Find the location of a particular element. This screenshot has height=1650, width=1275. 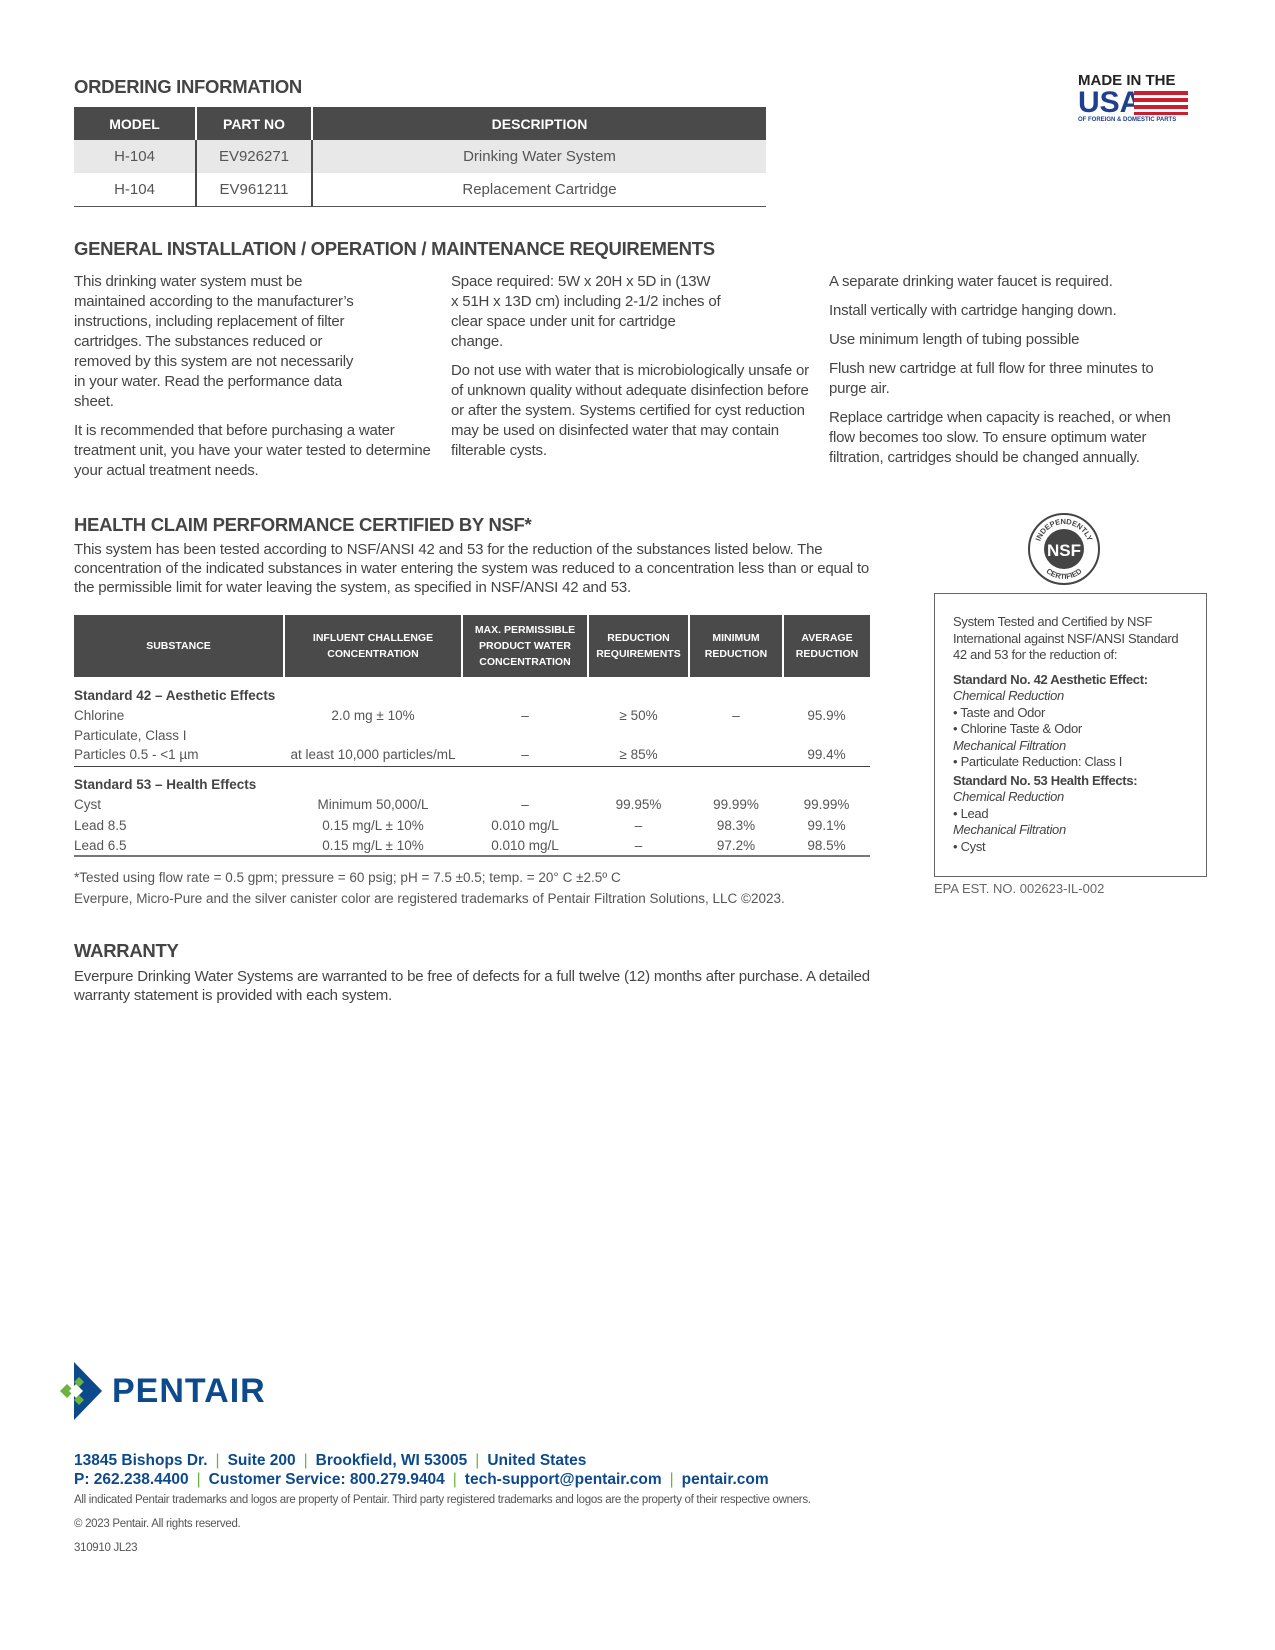

cell: 99.4% is located at coordinates (826, 756).